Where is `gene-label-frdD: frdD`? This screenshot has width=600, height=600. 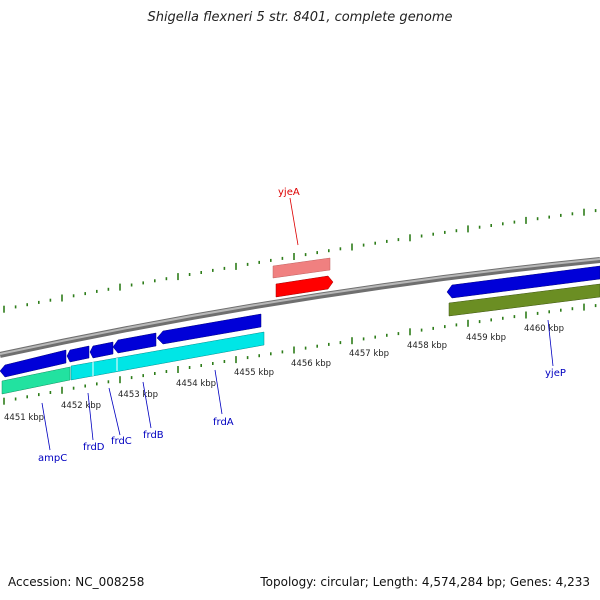
gene-label-frdD: frdD is located at coordinates (94, 447).